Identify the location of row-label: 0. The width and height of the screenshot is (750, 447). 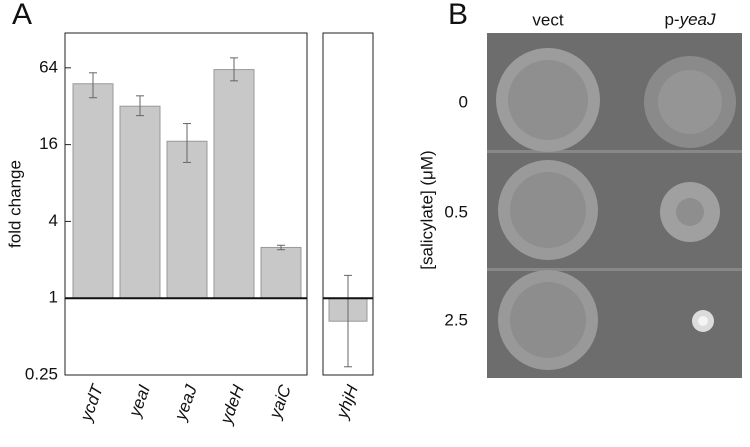
(463, 101).